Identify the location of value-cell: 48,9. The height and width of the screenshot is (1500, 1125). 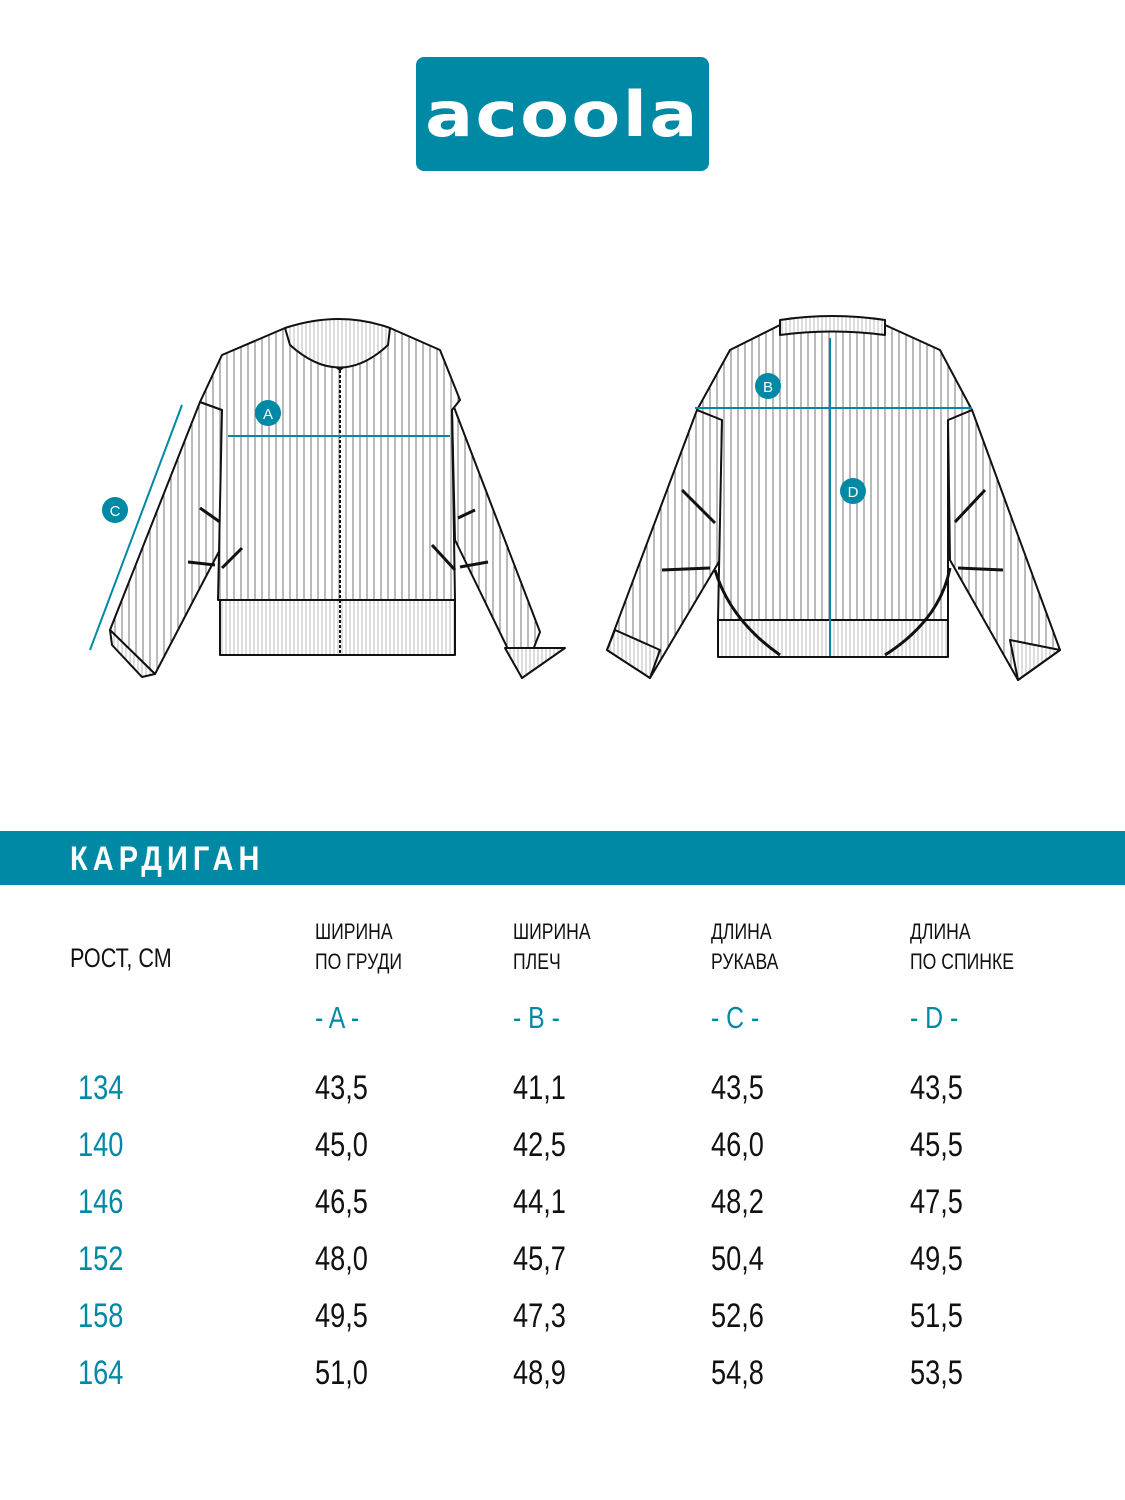
(539, 1373).